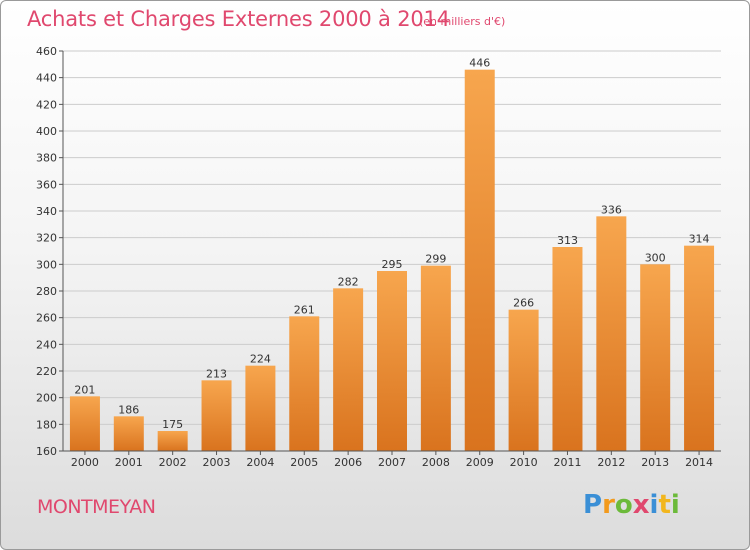 The width and height of the screenshot is (750, 550). I want to click on bar-2011, so click(567, 349).